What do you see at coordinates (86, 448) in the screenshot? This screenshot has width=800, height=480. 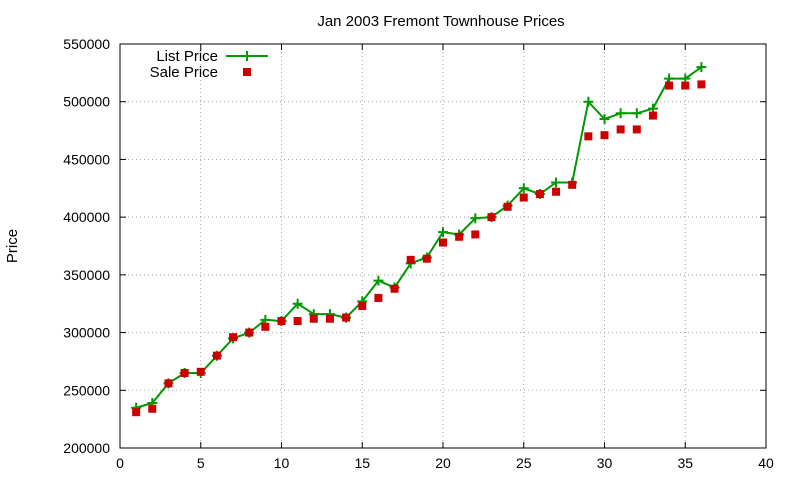 I see `y-tick-label: 200000` at bounding box center [86, 448].